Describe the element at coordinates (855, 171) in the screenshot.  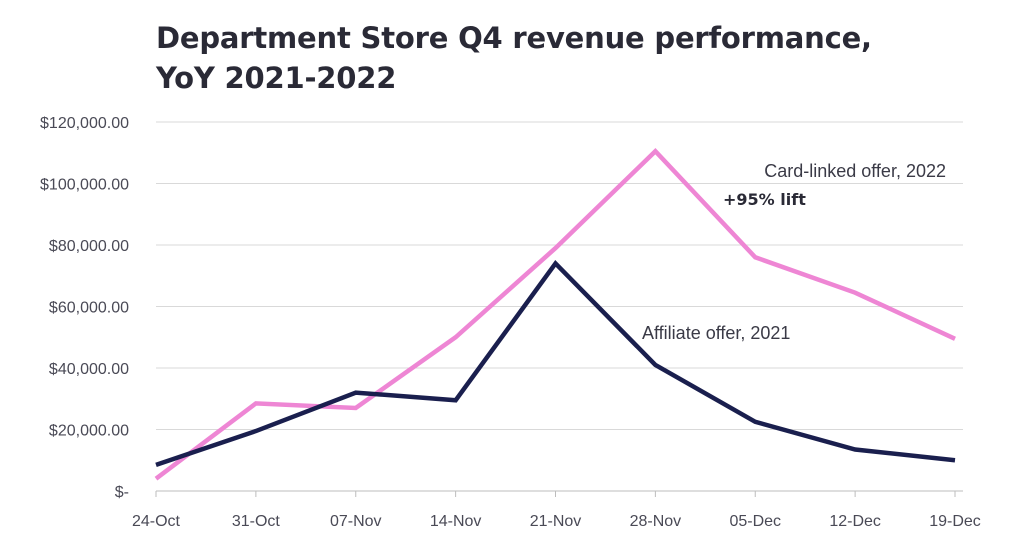
I see `annotation-card-linked: Card-linked offer, 2022` at that location.